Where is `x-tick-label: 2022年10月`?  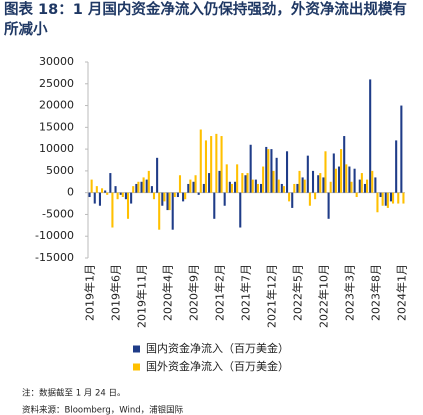
x-tick-label: 2022年10月 is located at coordinates (323, 296).